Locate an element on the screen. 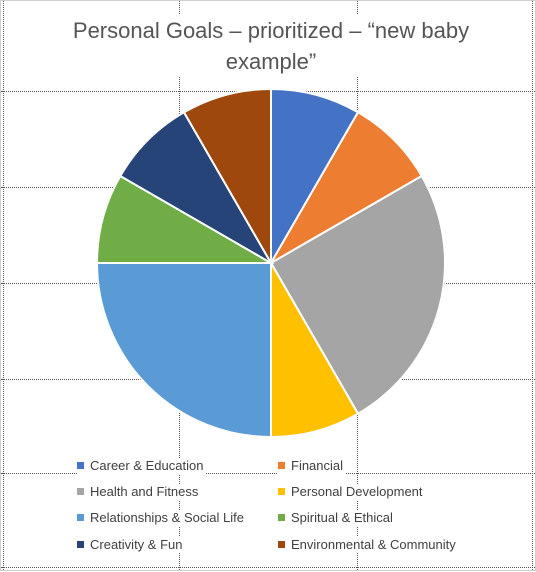  pie-slice-financial is located at coordinates (346, 188).